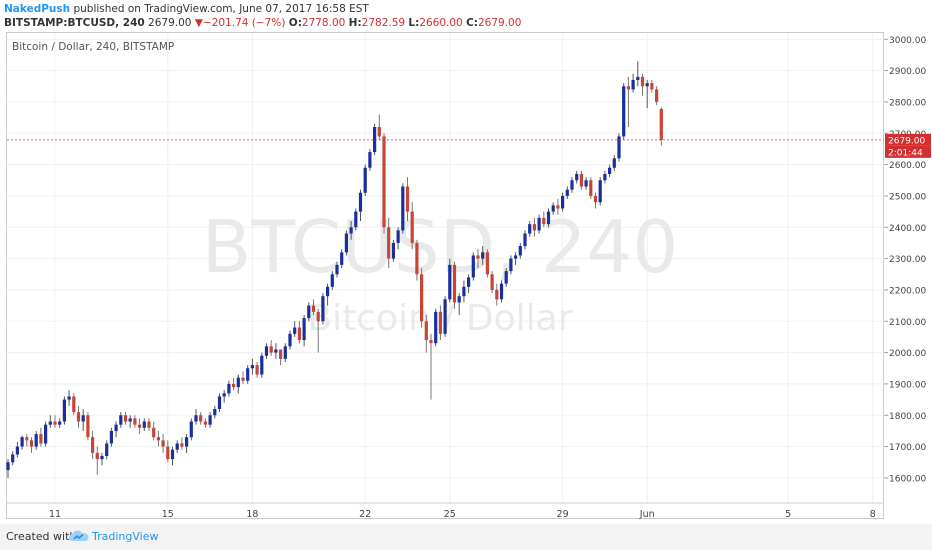  Describe the element at coordinates (907, 72) in the screenshot. I see `y-tick-label: 2900.00` at that location.